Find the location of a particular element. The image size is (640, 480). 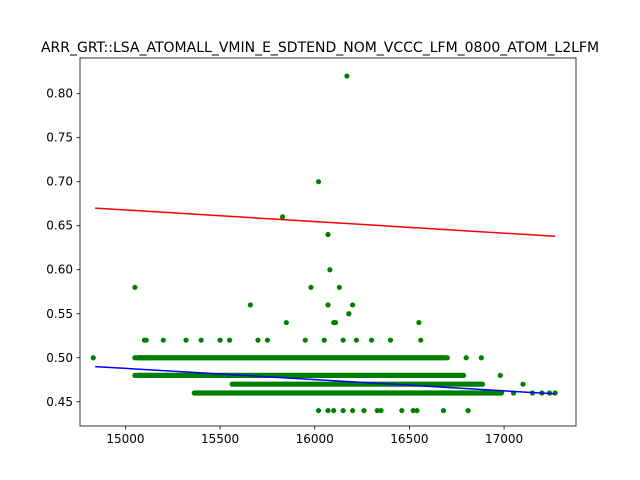

upper-fit-line is located at coordinates (325, 222).